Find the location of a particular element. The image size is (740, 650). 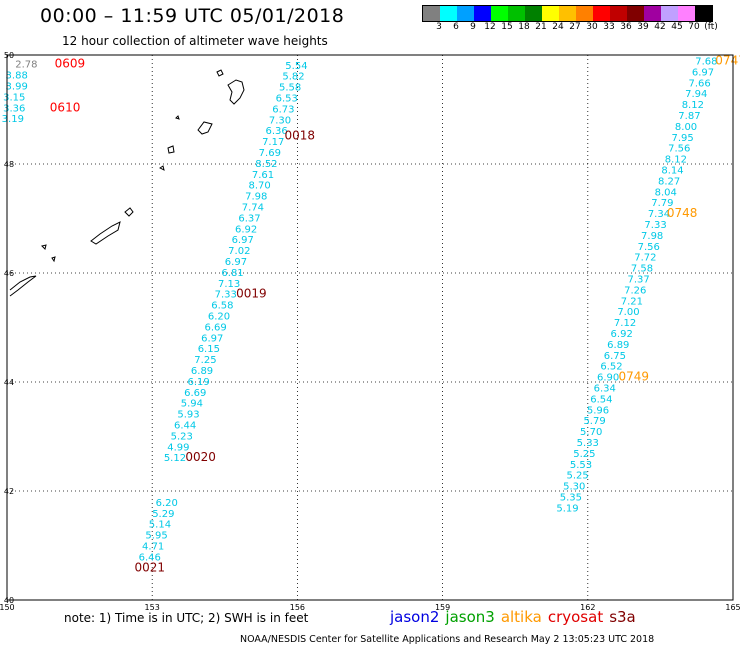

wave-height-value: 7.25 is located at coordinates (205, 360).